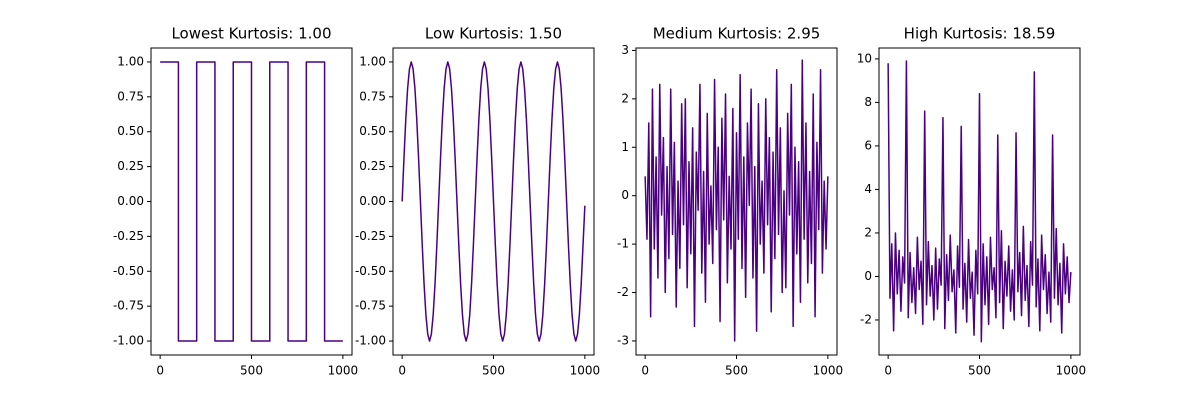 This screenshot has height=400, width=1200. What do you see at coordinates (868, 189) in the screenshot?
I see `y-tick-label: 4` at bounding box center [868, 189].